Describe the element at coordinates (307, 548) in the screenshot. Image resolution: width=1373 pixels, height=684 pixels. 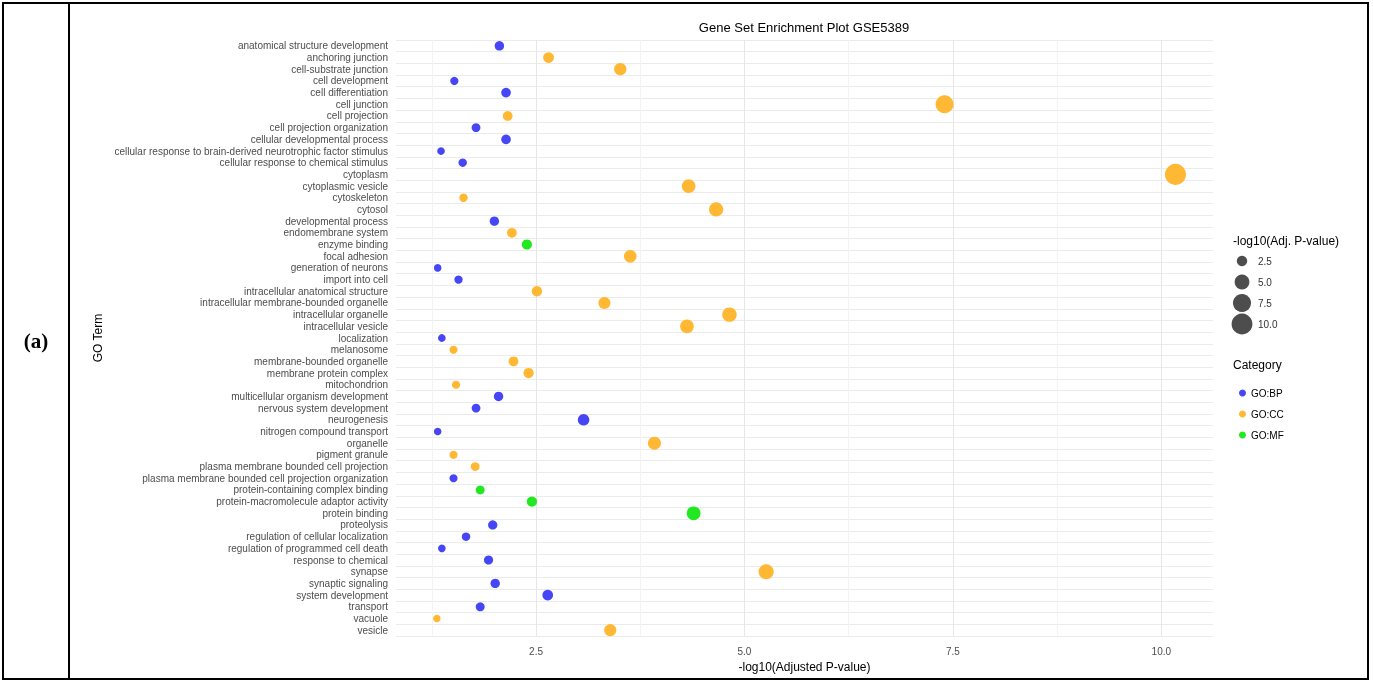
I see `y-tick-label: regulation of programmed cell death` at that location.